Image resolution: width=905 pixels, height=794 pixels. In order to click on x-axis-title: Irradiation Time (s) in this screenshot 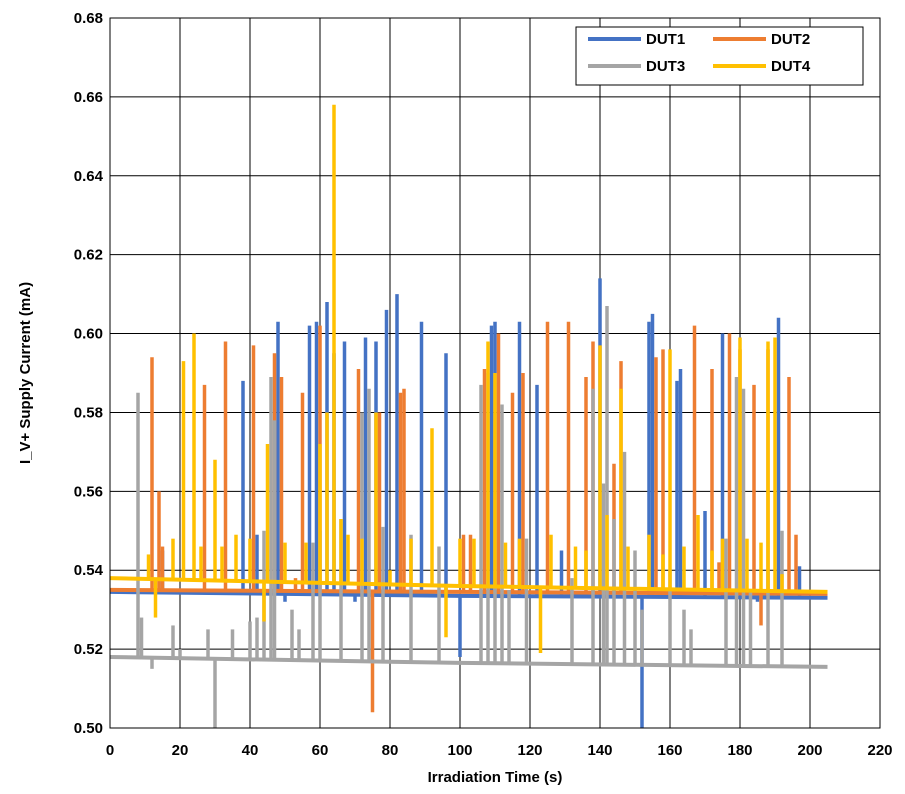, I will do `click(495, 777)`.